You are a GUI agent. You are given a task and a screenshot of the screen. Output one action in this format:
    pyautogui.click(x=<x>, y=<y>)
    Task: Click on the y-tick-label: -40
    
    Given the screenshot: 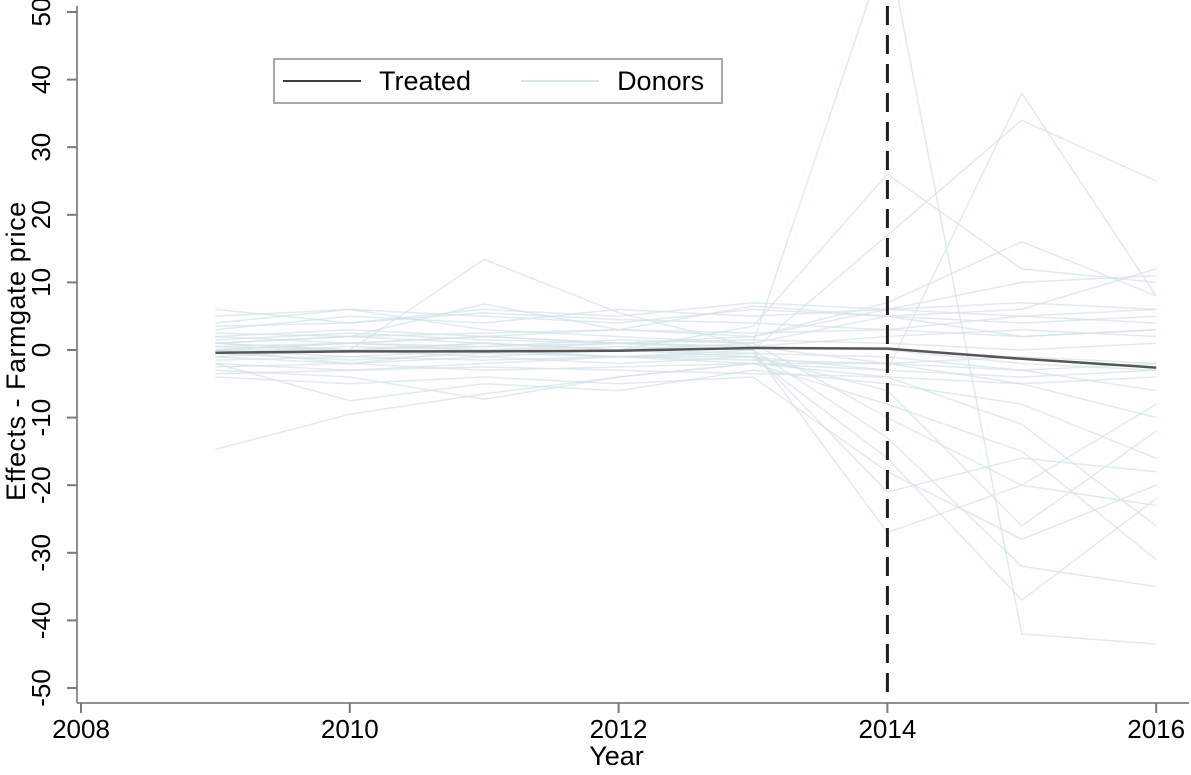 What is the action you would take?
    pyautogui.click(x=41, y=621)
    